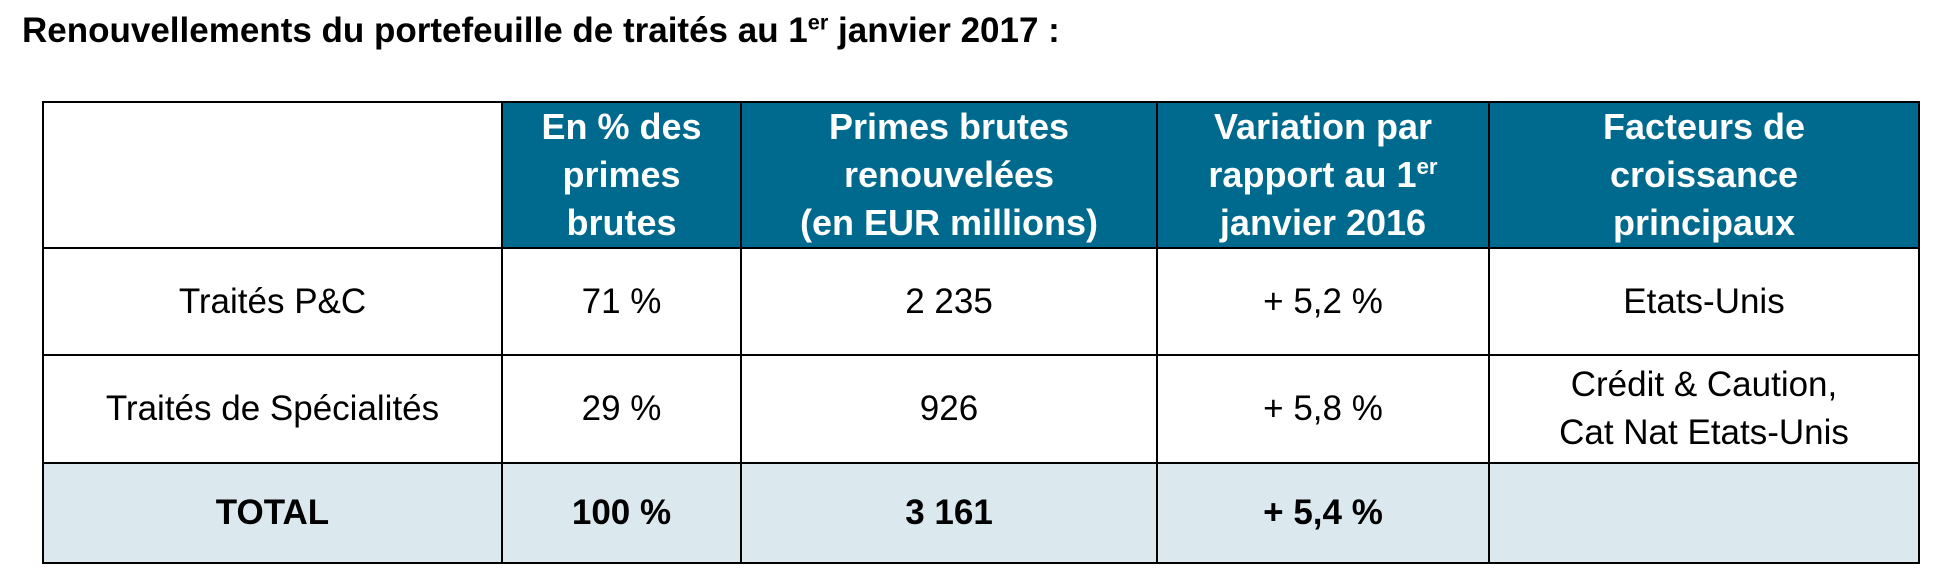 This screenshot has width=1943, height=583. I want to click on total-premiums: 3 161, so click(949, 513).